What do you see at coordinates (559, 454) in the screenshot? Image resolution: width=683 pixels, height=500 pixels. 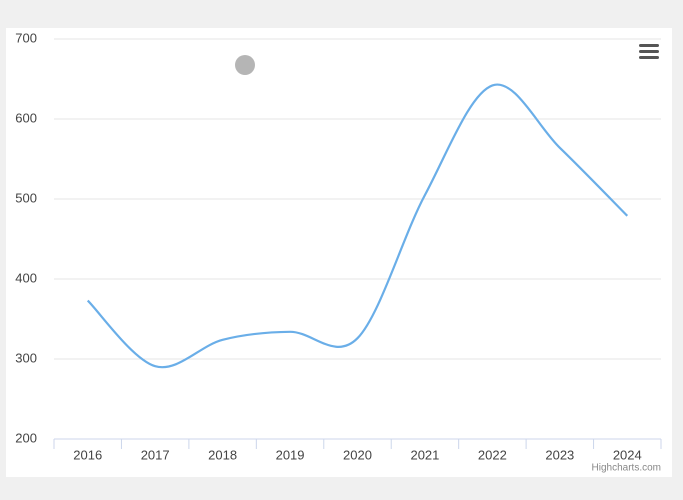 I see `x-tick-label: 2023` at bounding box center [559, 454].